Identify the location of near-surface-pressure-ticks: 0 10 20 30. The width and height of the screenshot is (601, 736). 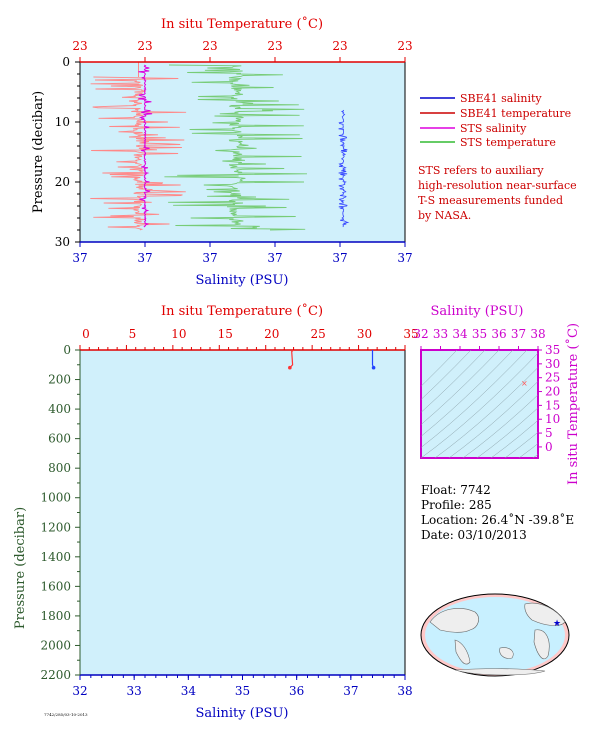
(67, 152).